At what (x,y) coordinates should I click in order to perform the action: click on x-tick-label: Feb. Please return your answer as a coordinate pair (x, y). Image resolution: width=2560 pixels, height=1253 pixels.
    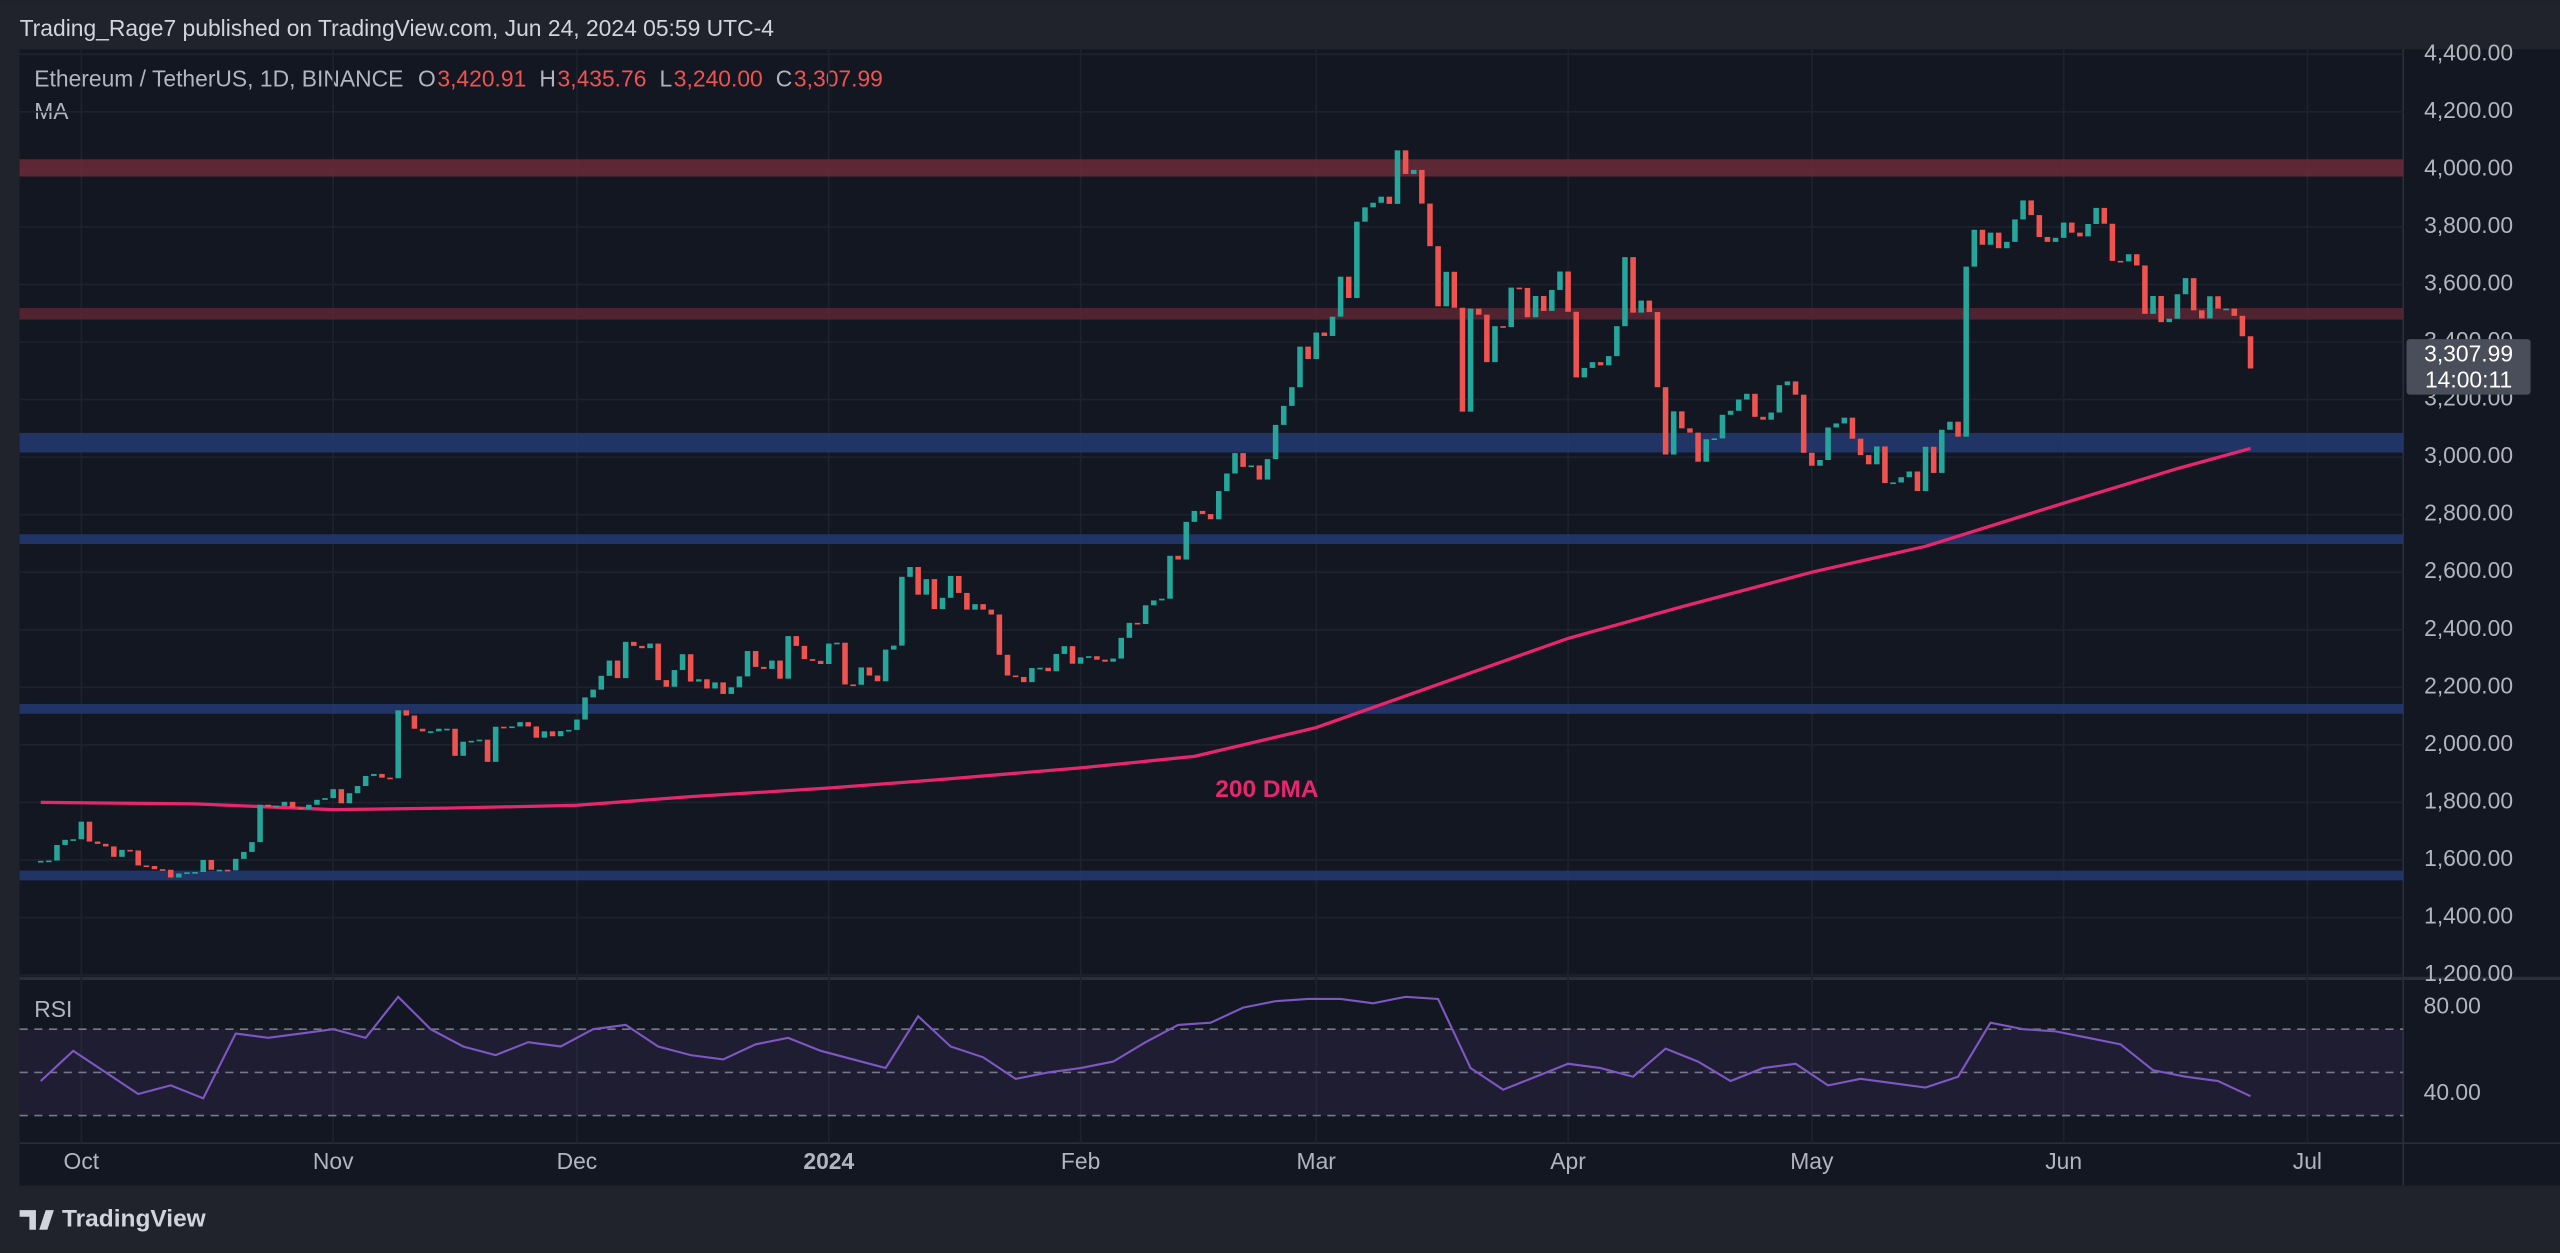
    Looking at the image, I should click on (1080, 1161).